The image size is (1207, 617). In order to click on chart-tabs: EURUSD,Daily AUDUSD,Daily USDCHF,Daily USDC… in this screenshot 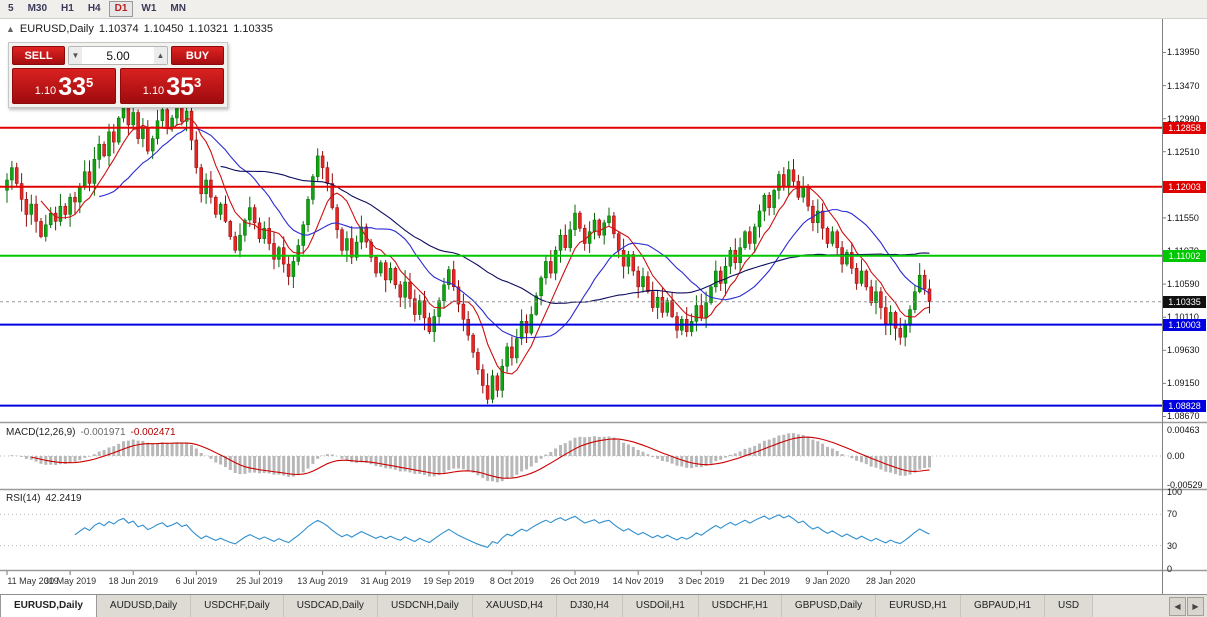, I will do `click(583, 606)`.